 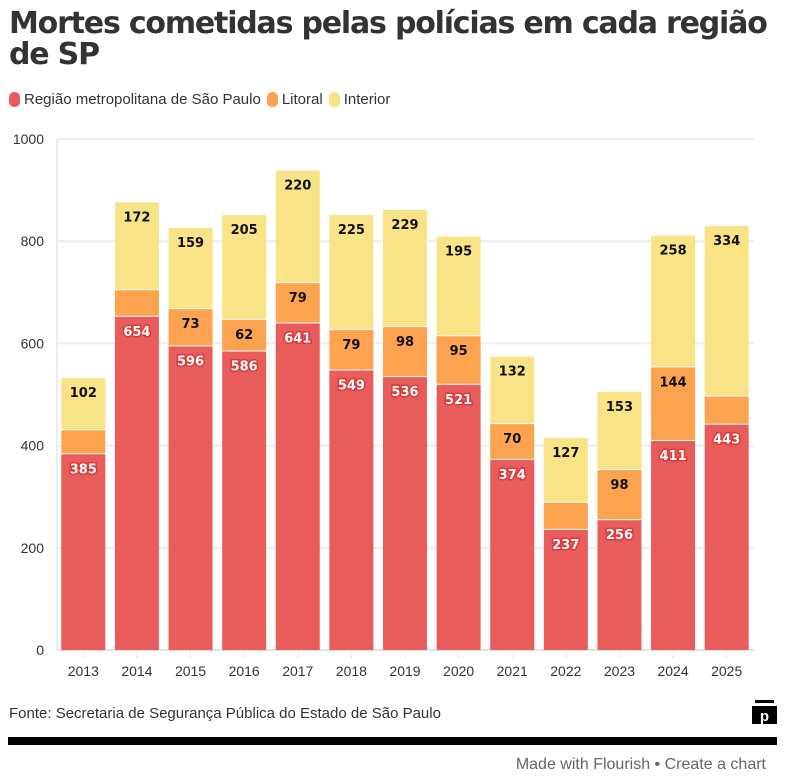 I want to click on data-label: 220, so click(x=297, y=186).